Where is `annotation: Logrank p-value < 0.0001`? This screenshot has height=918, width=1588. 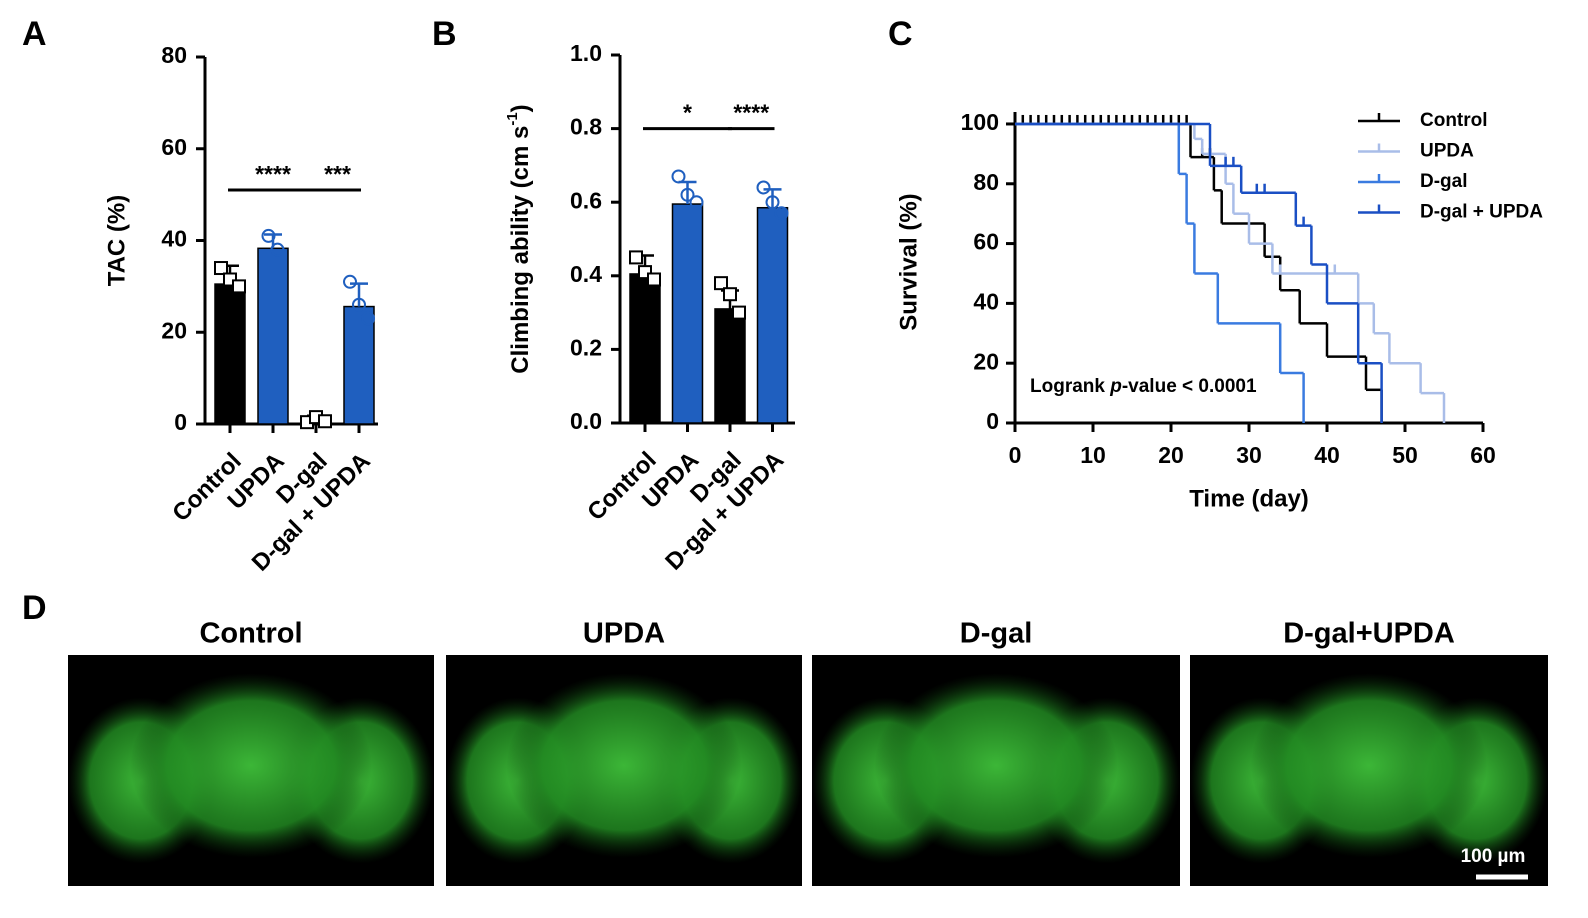 annotation: Logrank p-value < 0.0001 is located at coordinates (1143, 386).